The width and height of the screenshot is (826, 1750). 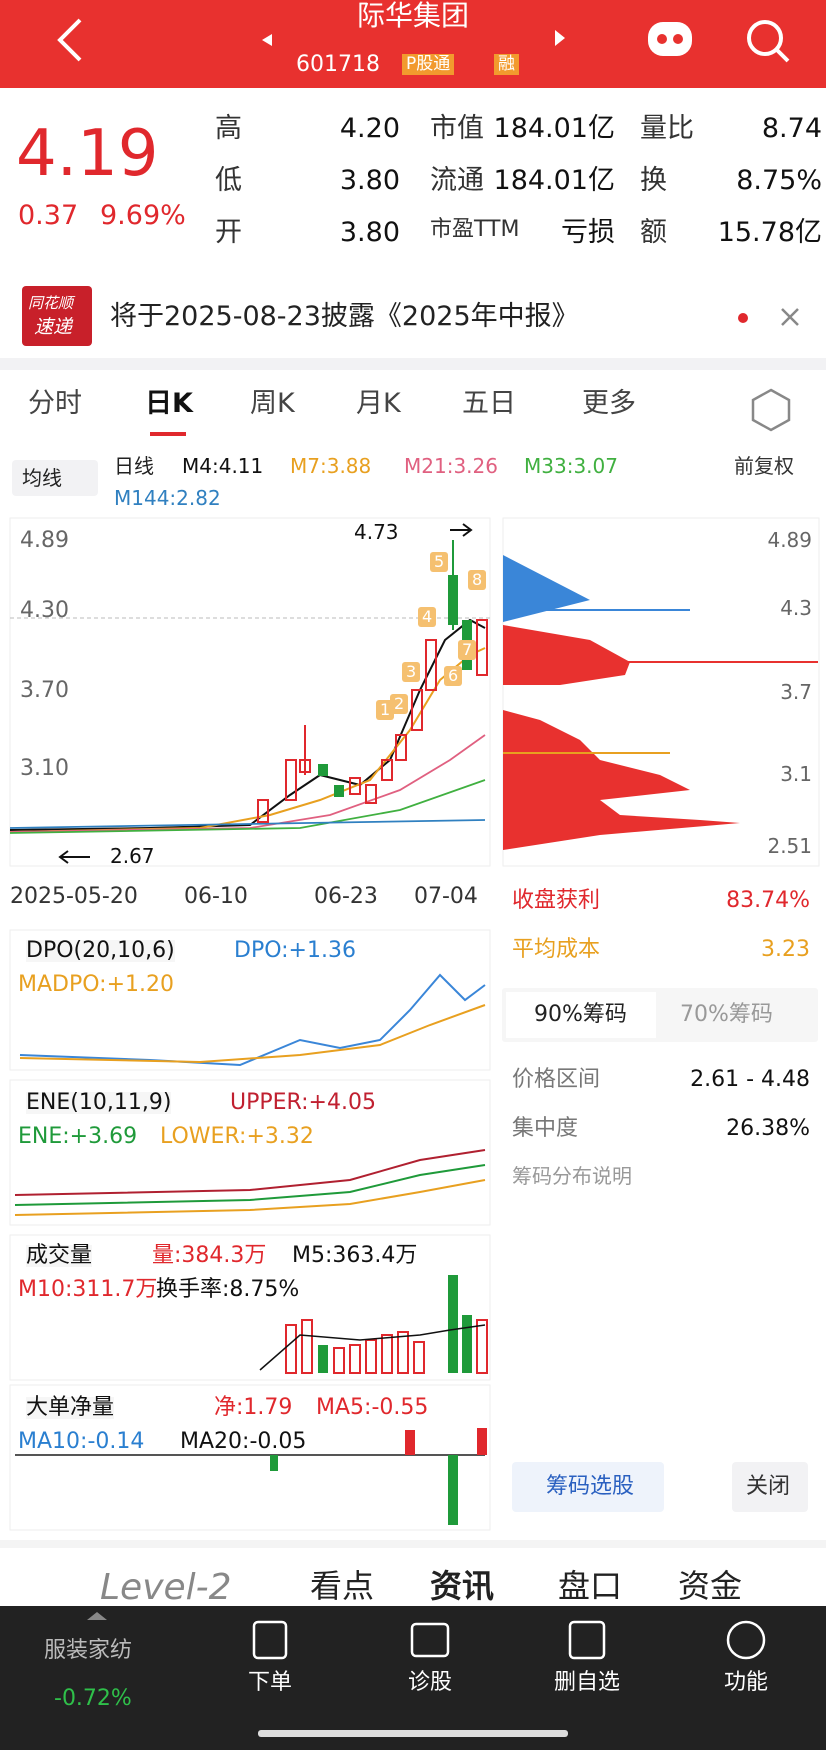 I want to click on indicator-value: 量:384.3万, so click(x=209, y=1255).